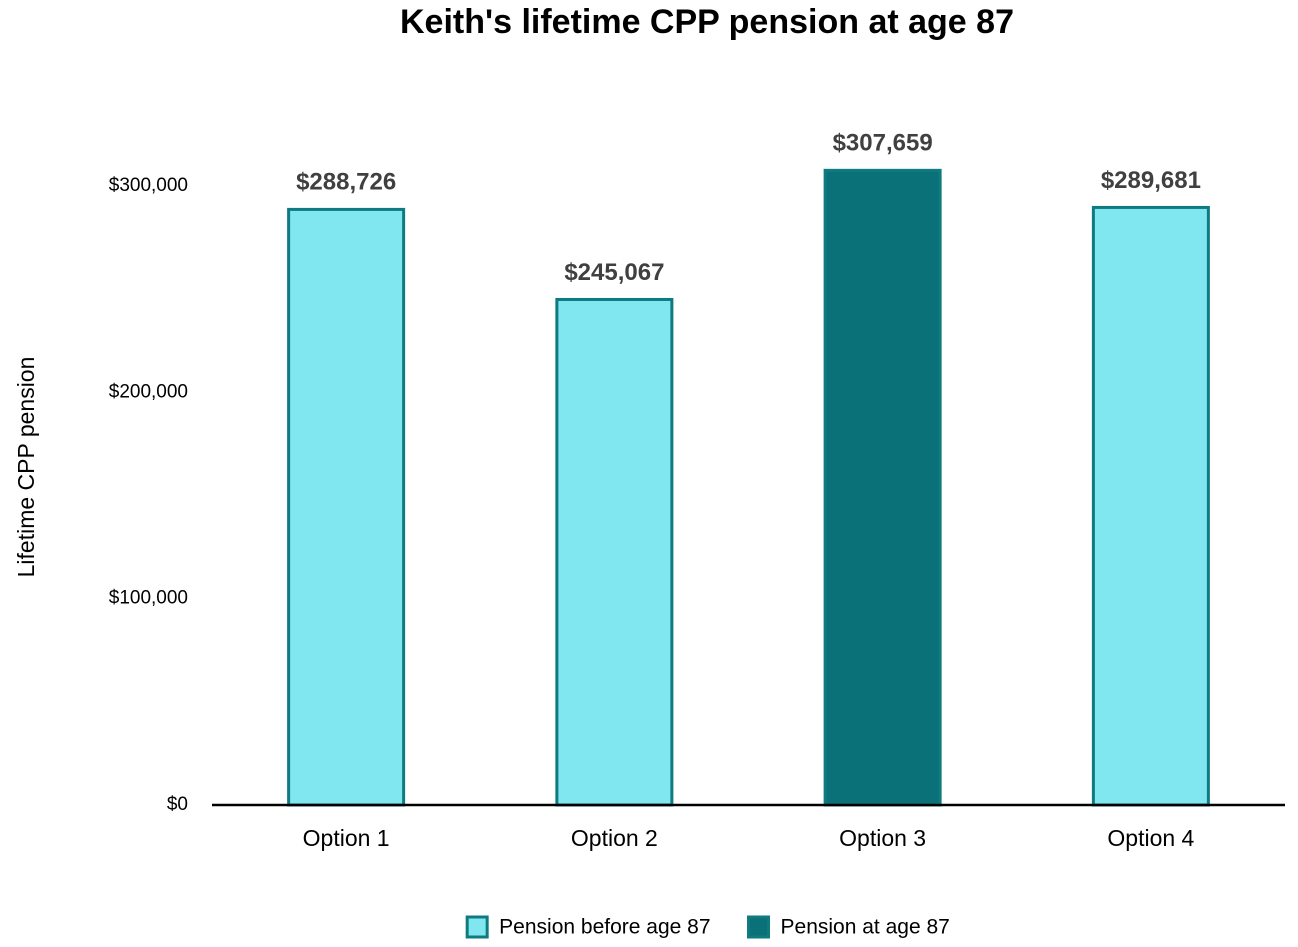 The height and width of the screenshot is (947, 1298). I want to click on y-tick-label: $300,000, so click(148, 185).